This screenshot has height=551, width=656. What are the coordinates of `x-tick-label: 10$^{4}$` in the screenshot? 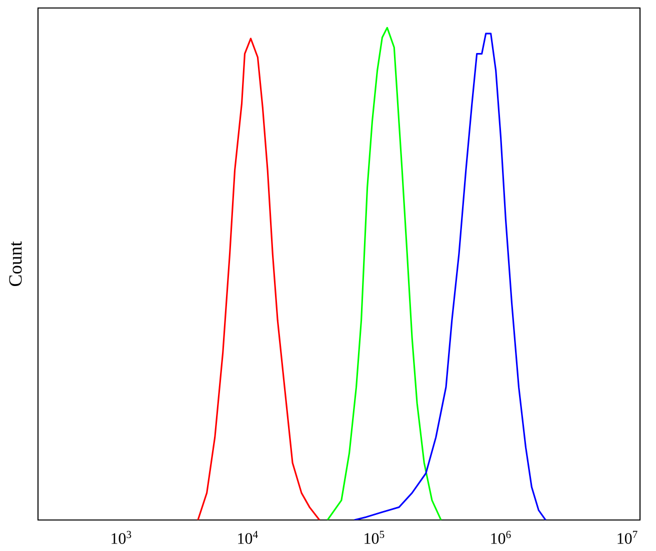 It's located at (248, 537).